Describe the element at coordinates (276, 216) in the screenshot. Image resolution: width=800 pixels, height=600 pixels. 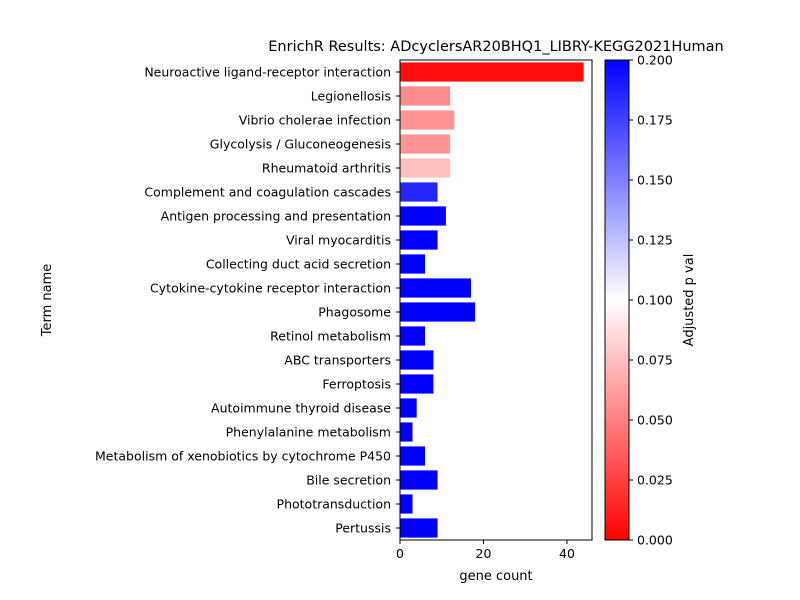
I see `y-tick-label: Antigen processing and presentation` at that location.